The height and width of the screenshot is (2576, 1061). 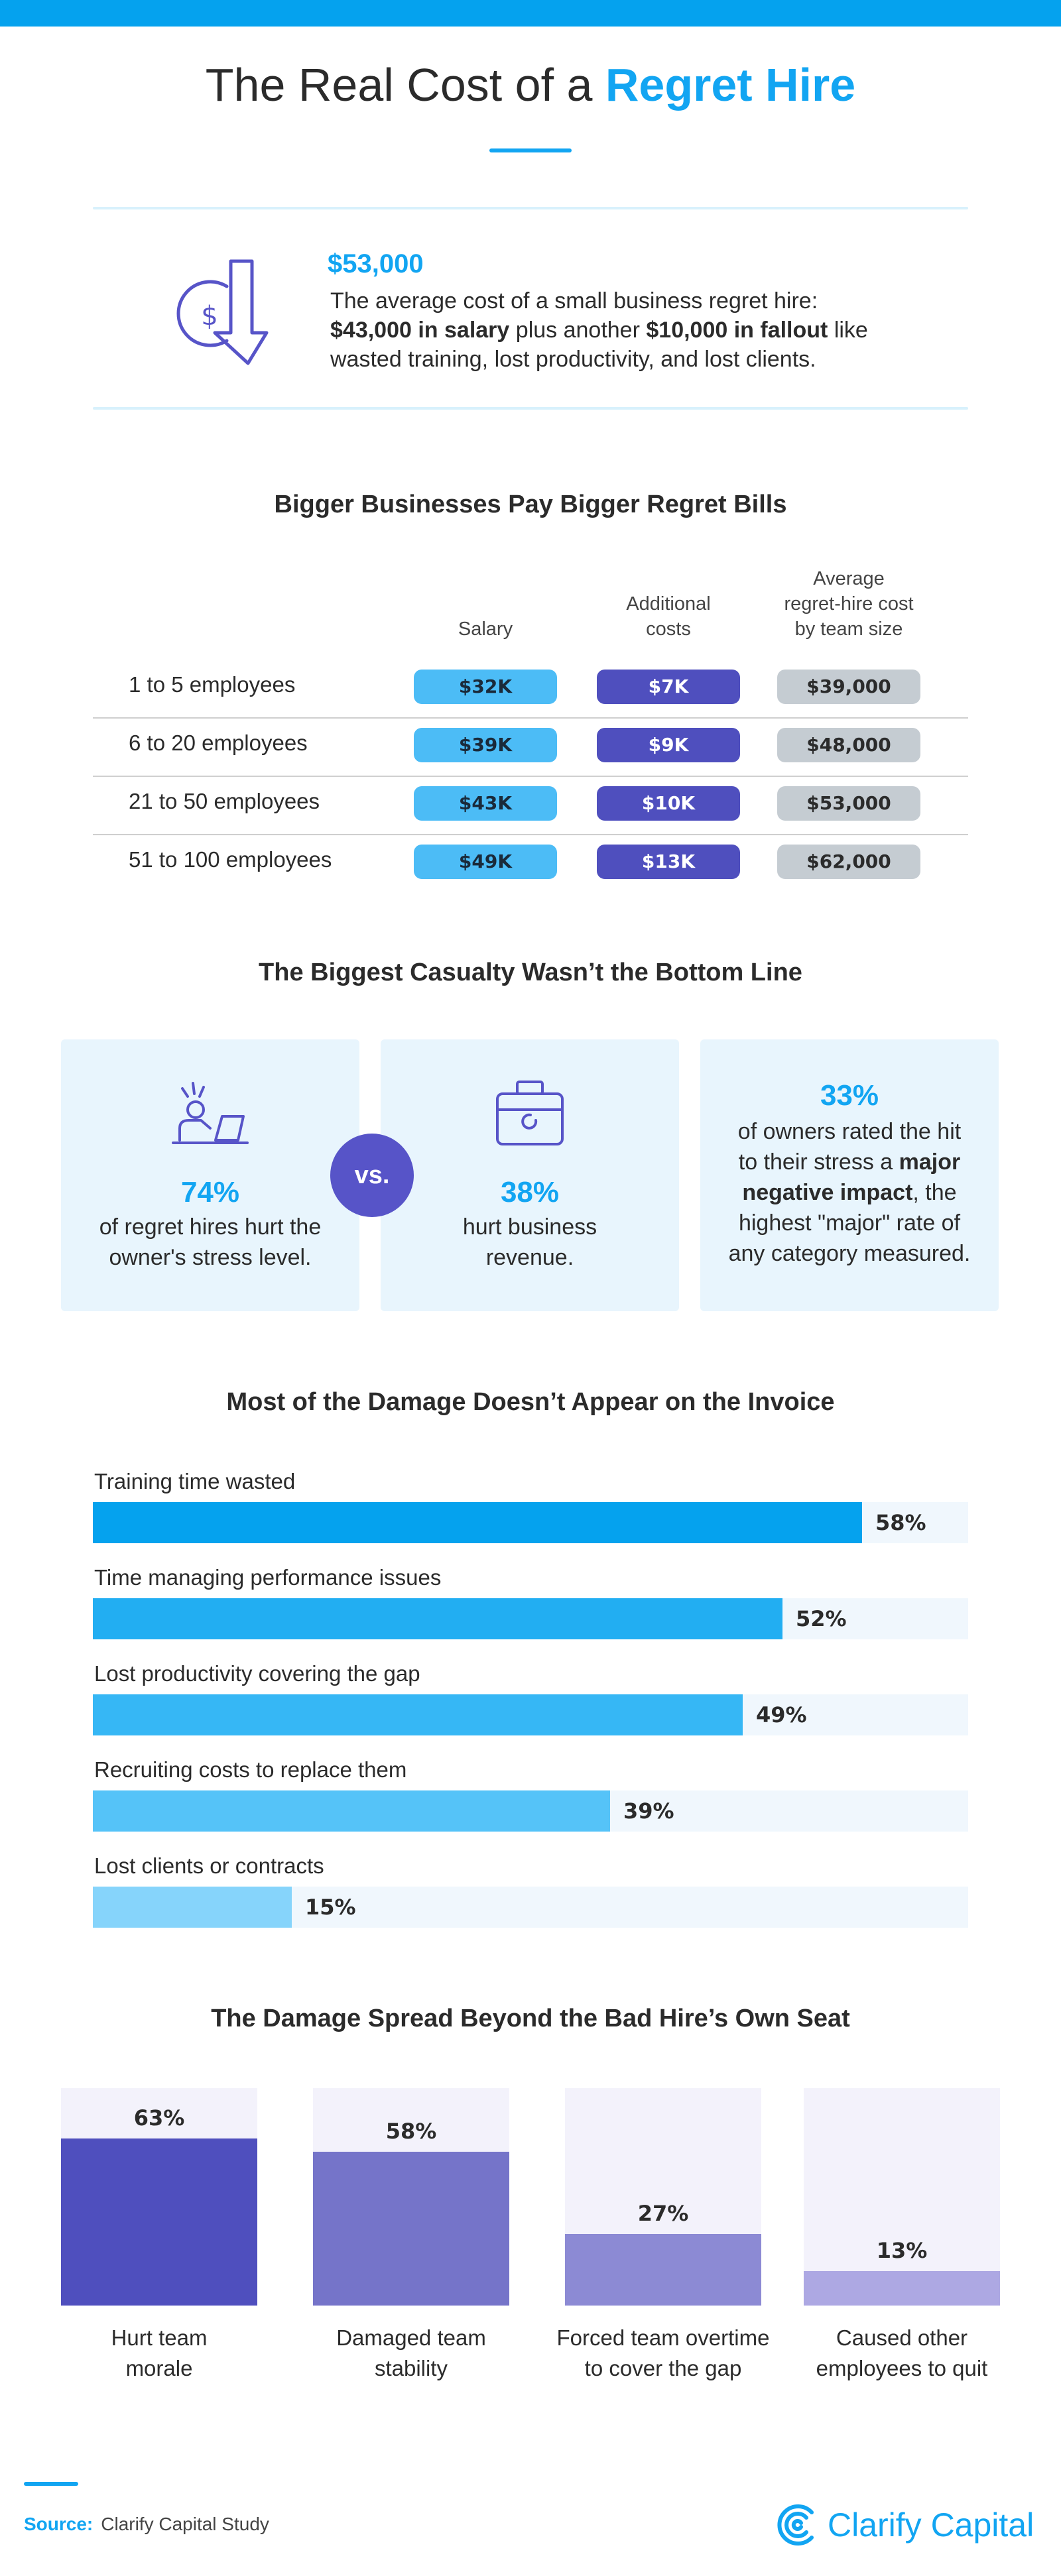 I want to click on average-pill: $53,000, so click(x=848, y=804).